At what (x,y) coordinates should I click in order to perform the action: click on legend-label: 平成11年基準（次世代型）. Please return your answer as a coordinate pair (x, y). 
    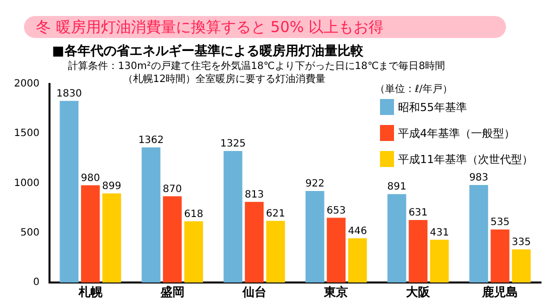
    Looking at the image, I should click on (465, 159).